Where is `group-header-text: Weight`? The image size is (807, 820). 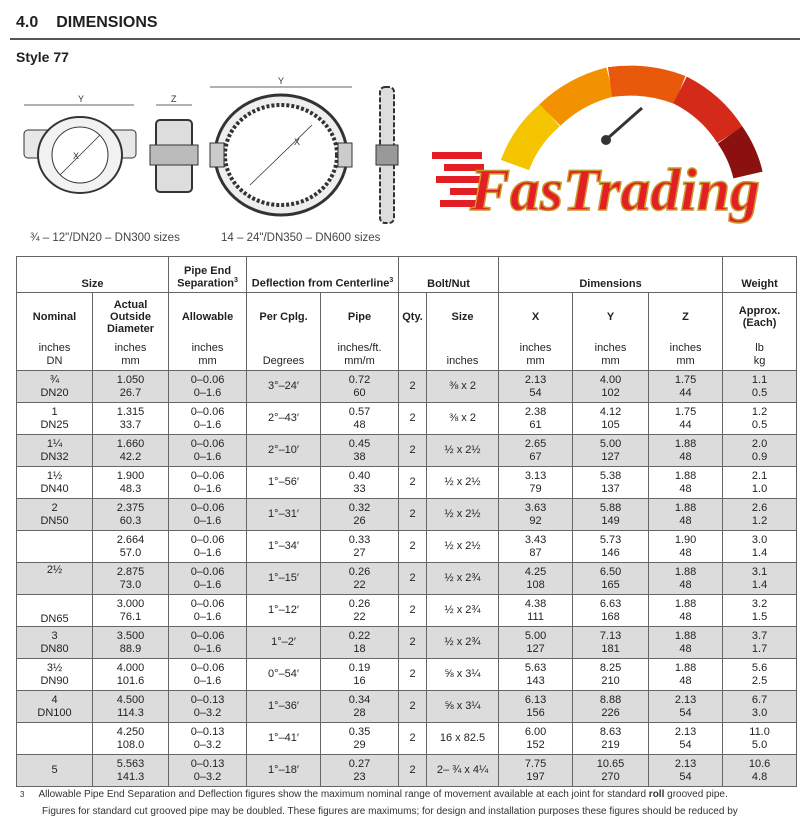
group-header-text: Weight is located at coordinates (759, 284).